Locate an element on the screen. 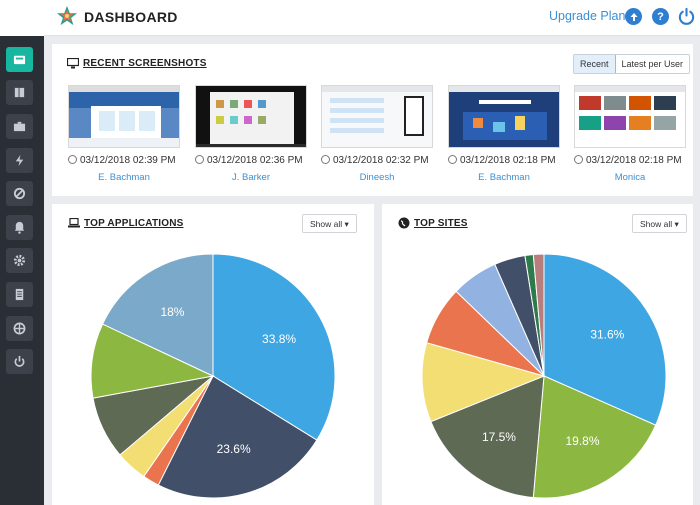 The height and width of the screenshot is (505, 700). sites-filter-dropdown: Show all ▾ is located at coordinates (659, 223).